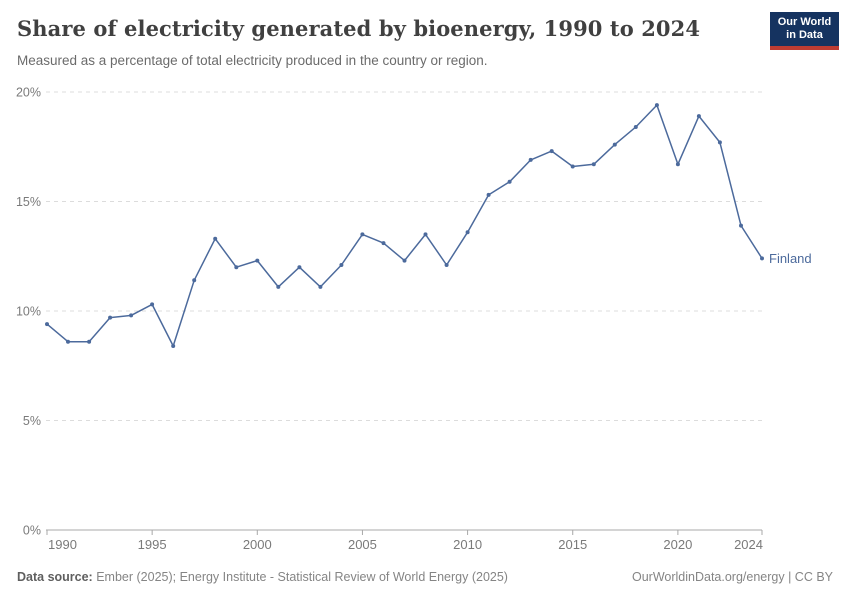 This screenshot has width=850, height=600. Describe the element at coordinates (257, 260) in the screenshot. I see `data-point-2000` at that location.